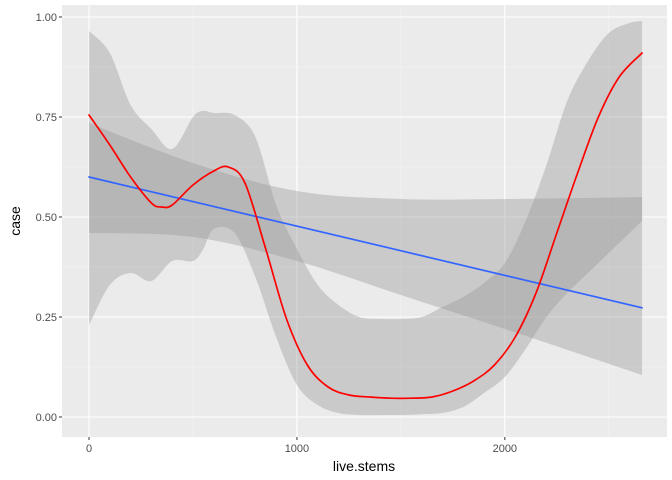 This screenshot has height=480, width=672. Describe the element at coordinates (297, 449) in the screenshot. I see `x-tick-label: 1000` at that location.